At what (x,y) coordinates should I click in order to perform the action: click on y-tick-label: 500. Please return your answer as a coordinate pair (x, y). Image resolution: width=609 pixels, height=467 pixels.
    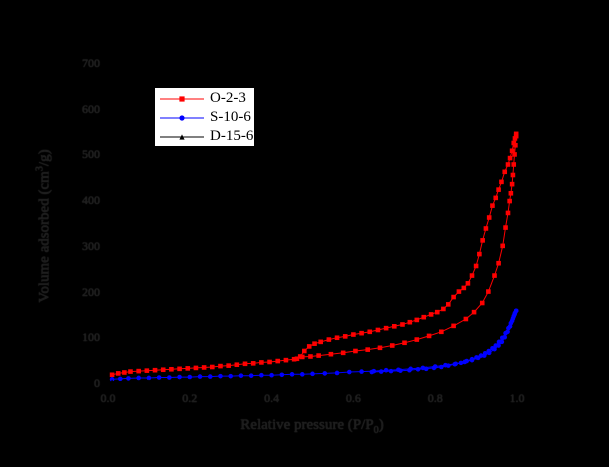
    Looking at the image, I should click on (91, 154).